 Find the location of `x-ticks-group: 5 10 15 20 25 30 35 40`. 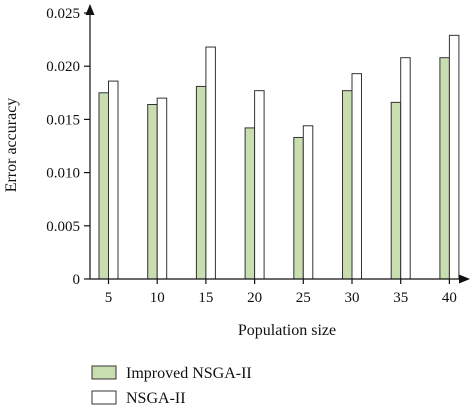

x-ticks-group: 5 10 15 20 25 30 35 40 is located at coordinates (281, 292).